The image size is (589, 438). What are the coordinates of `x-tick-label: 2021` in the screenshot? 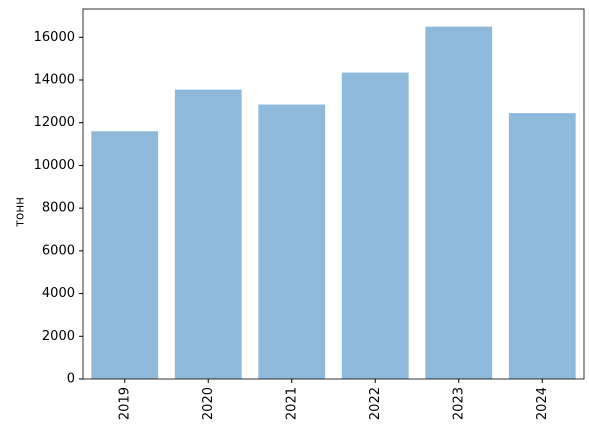 It's located at (291, 403).